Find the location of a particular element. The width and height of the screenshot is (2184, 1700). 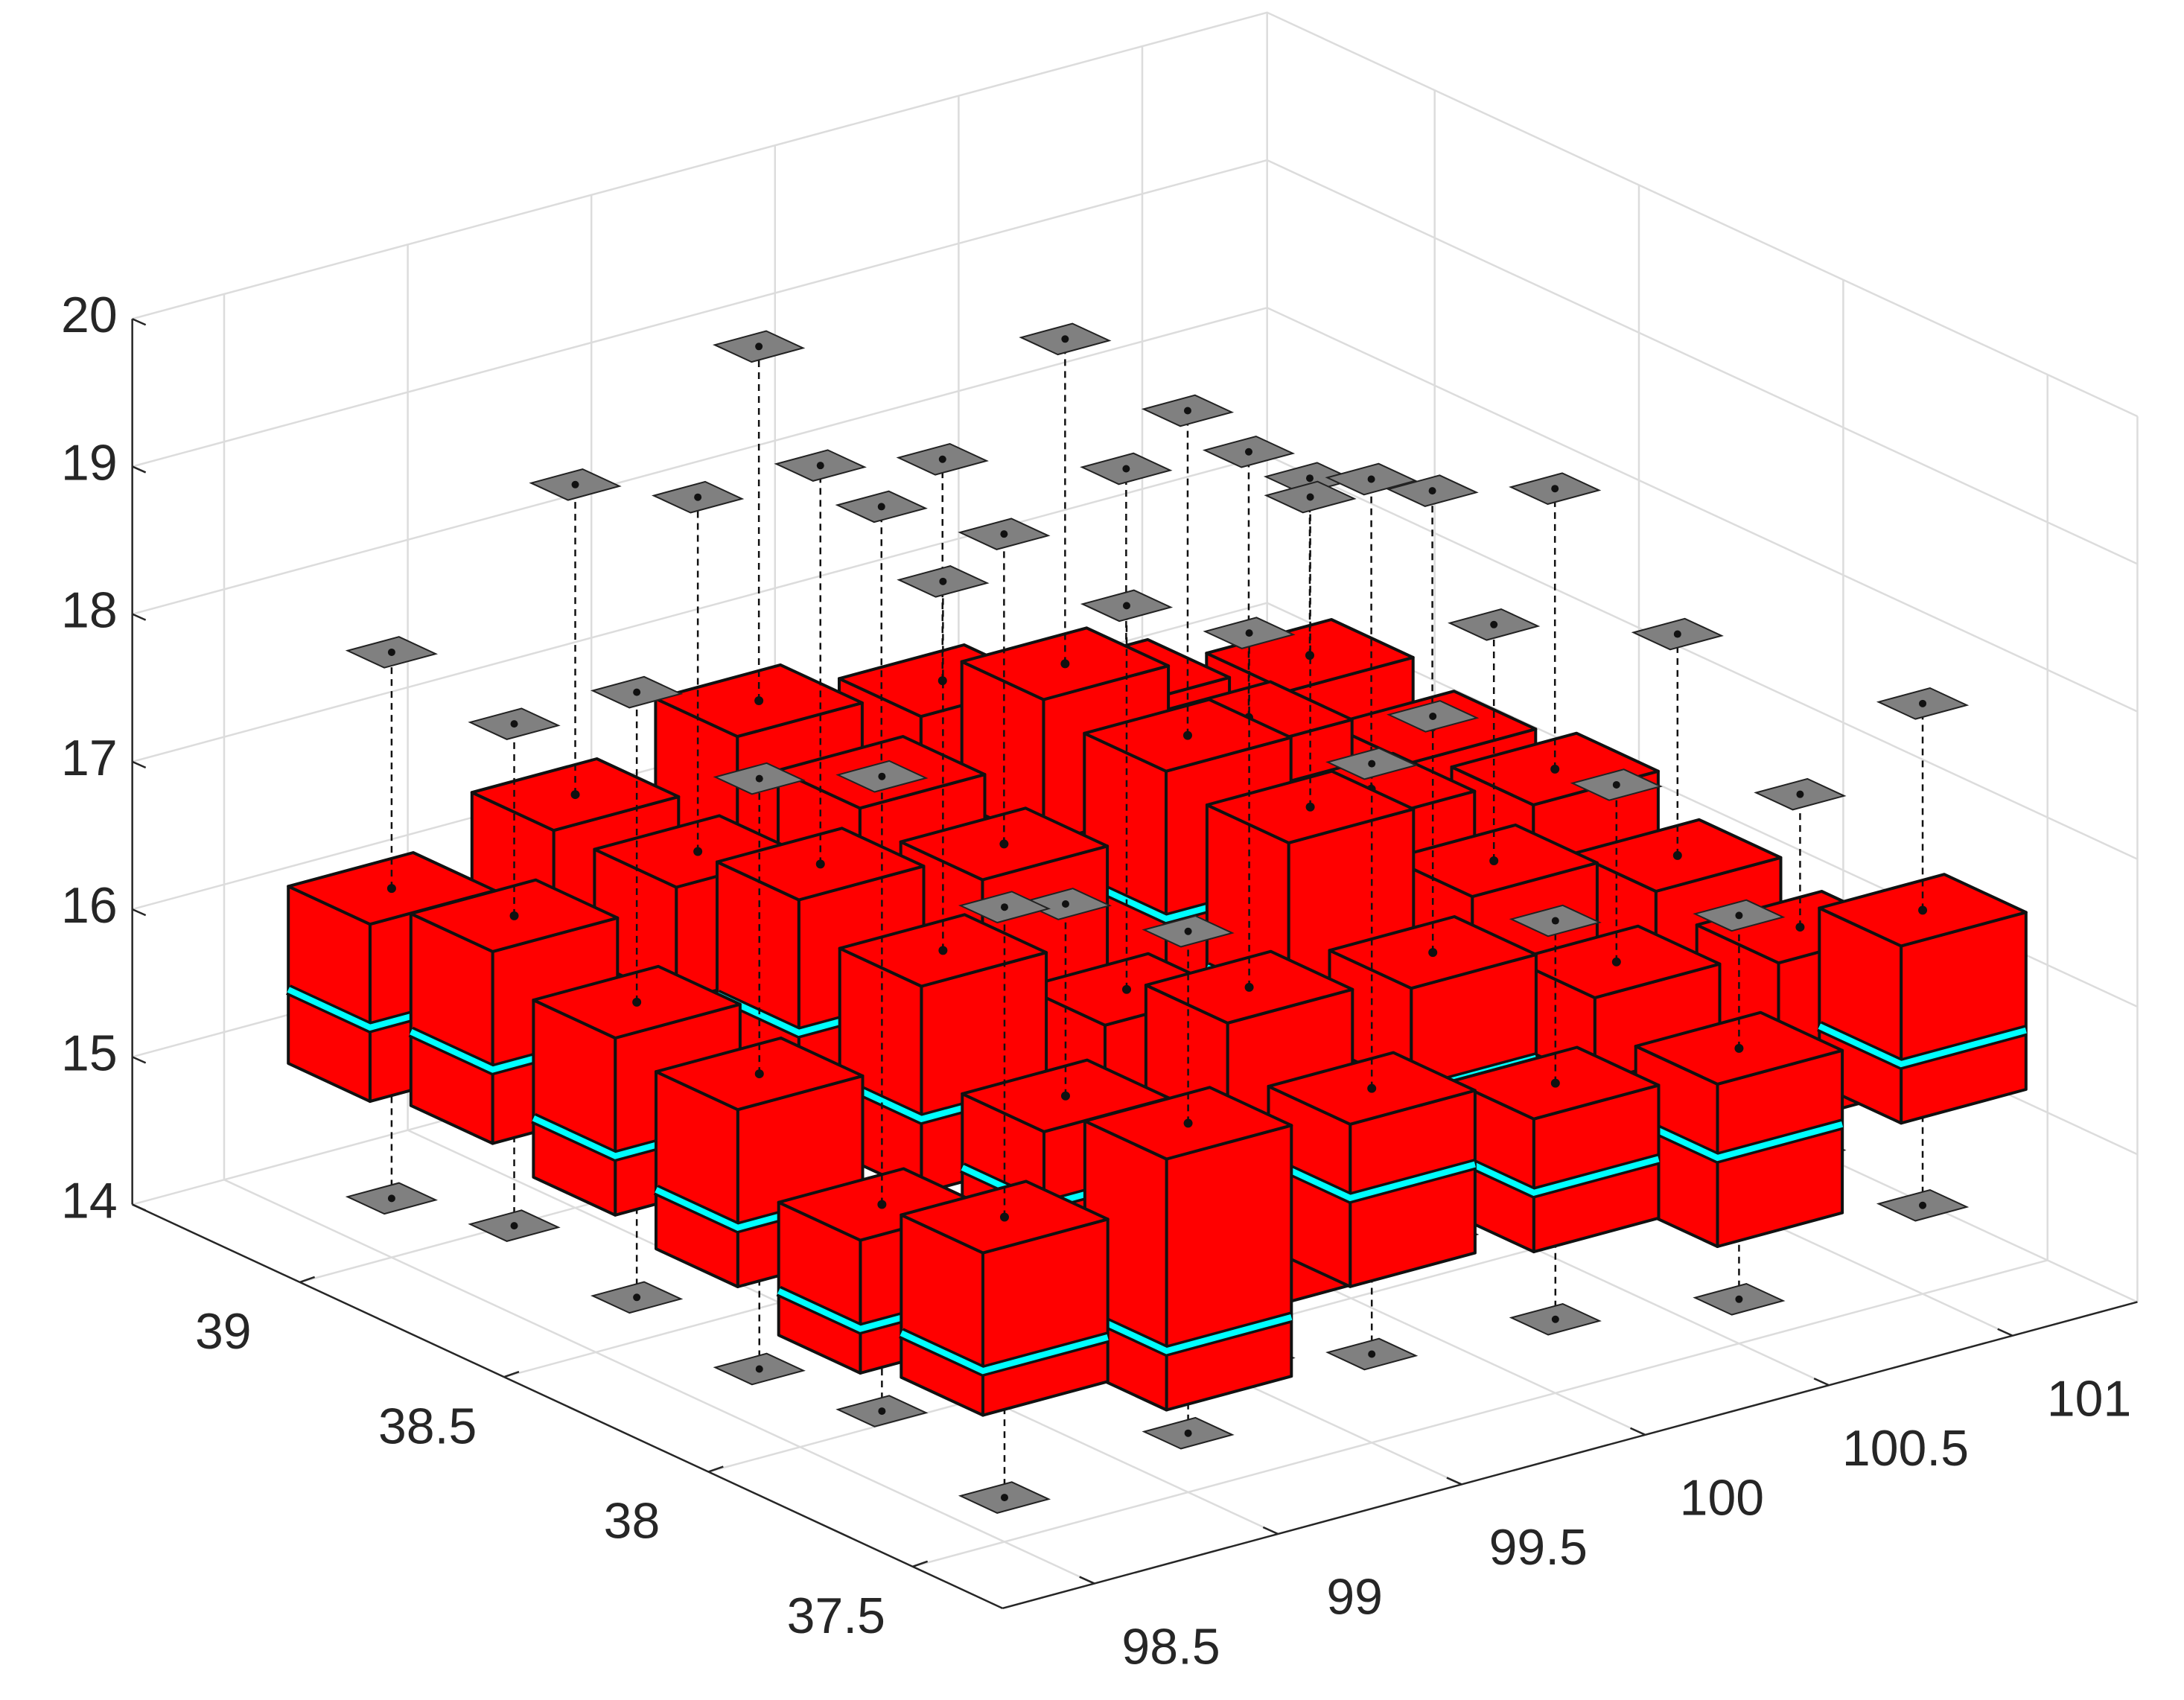

x-tick-label: 99 is located at coordinates (1354, 1598).